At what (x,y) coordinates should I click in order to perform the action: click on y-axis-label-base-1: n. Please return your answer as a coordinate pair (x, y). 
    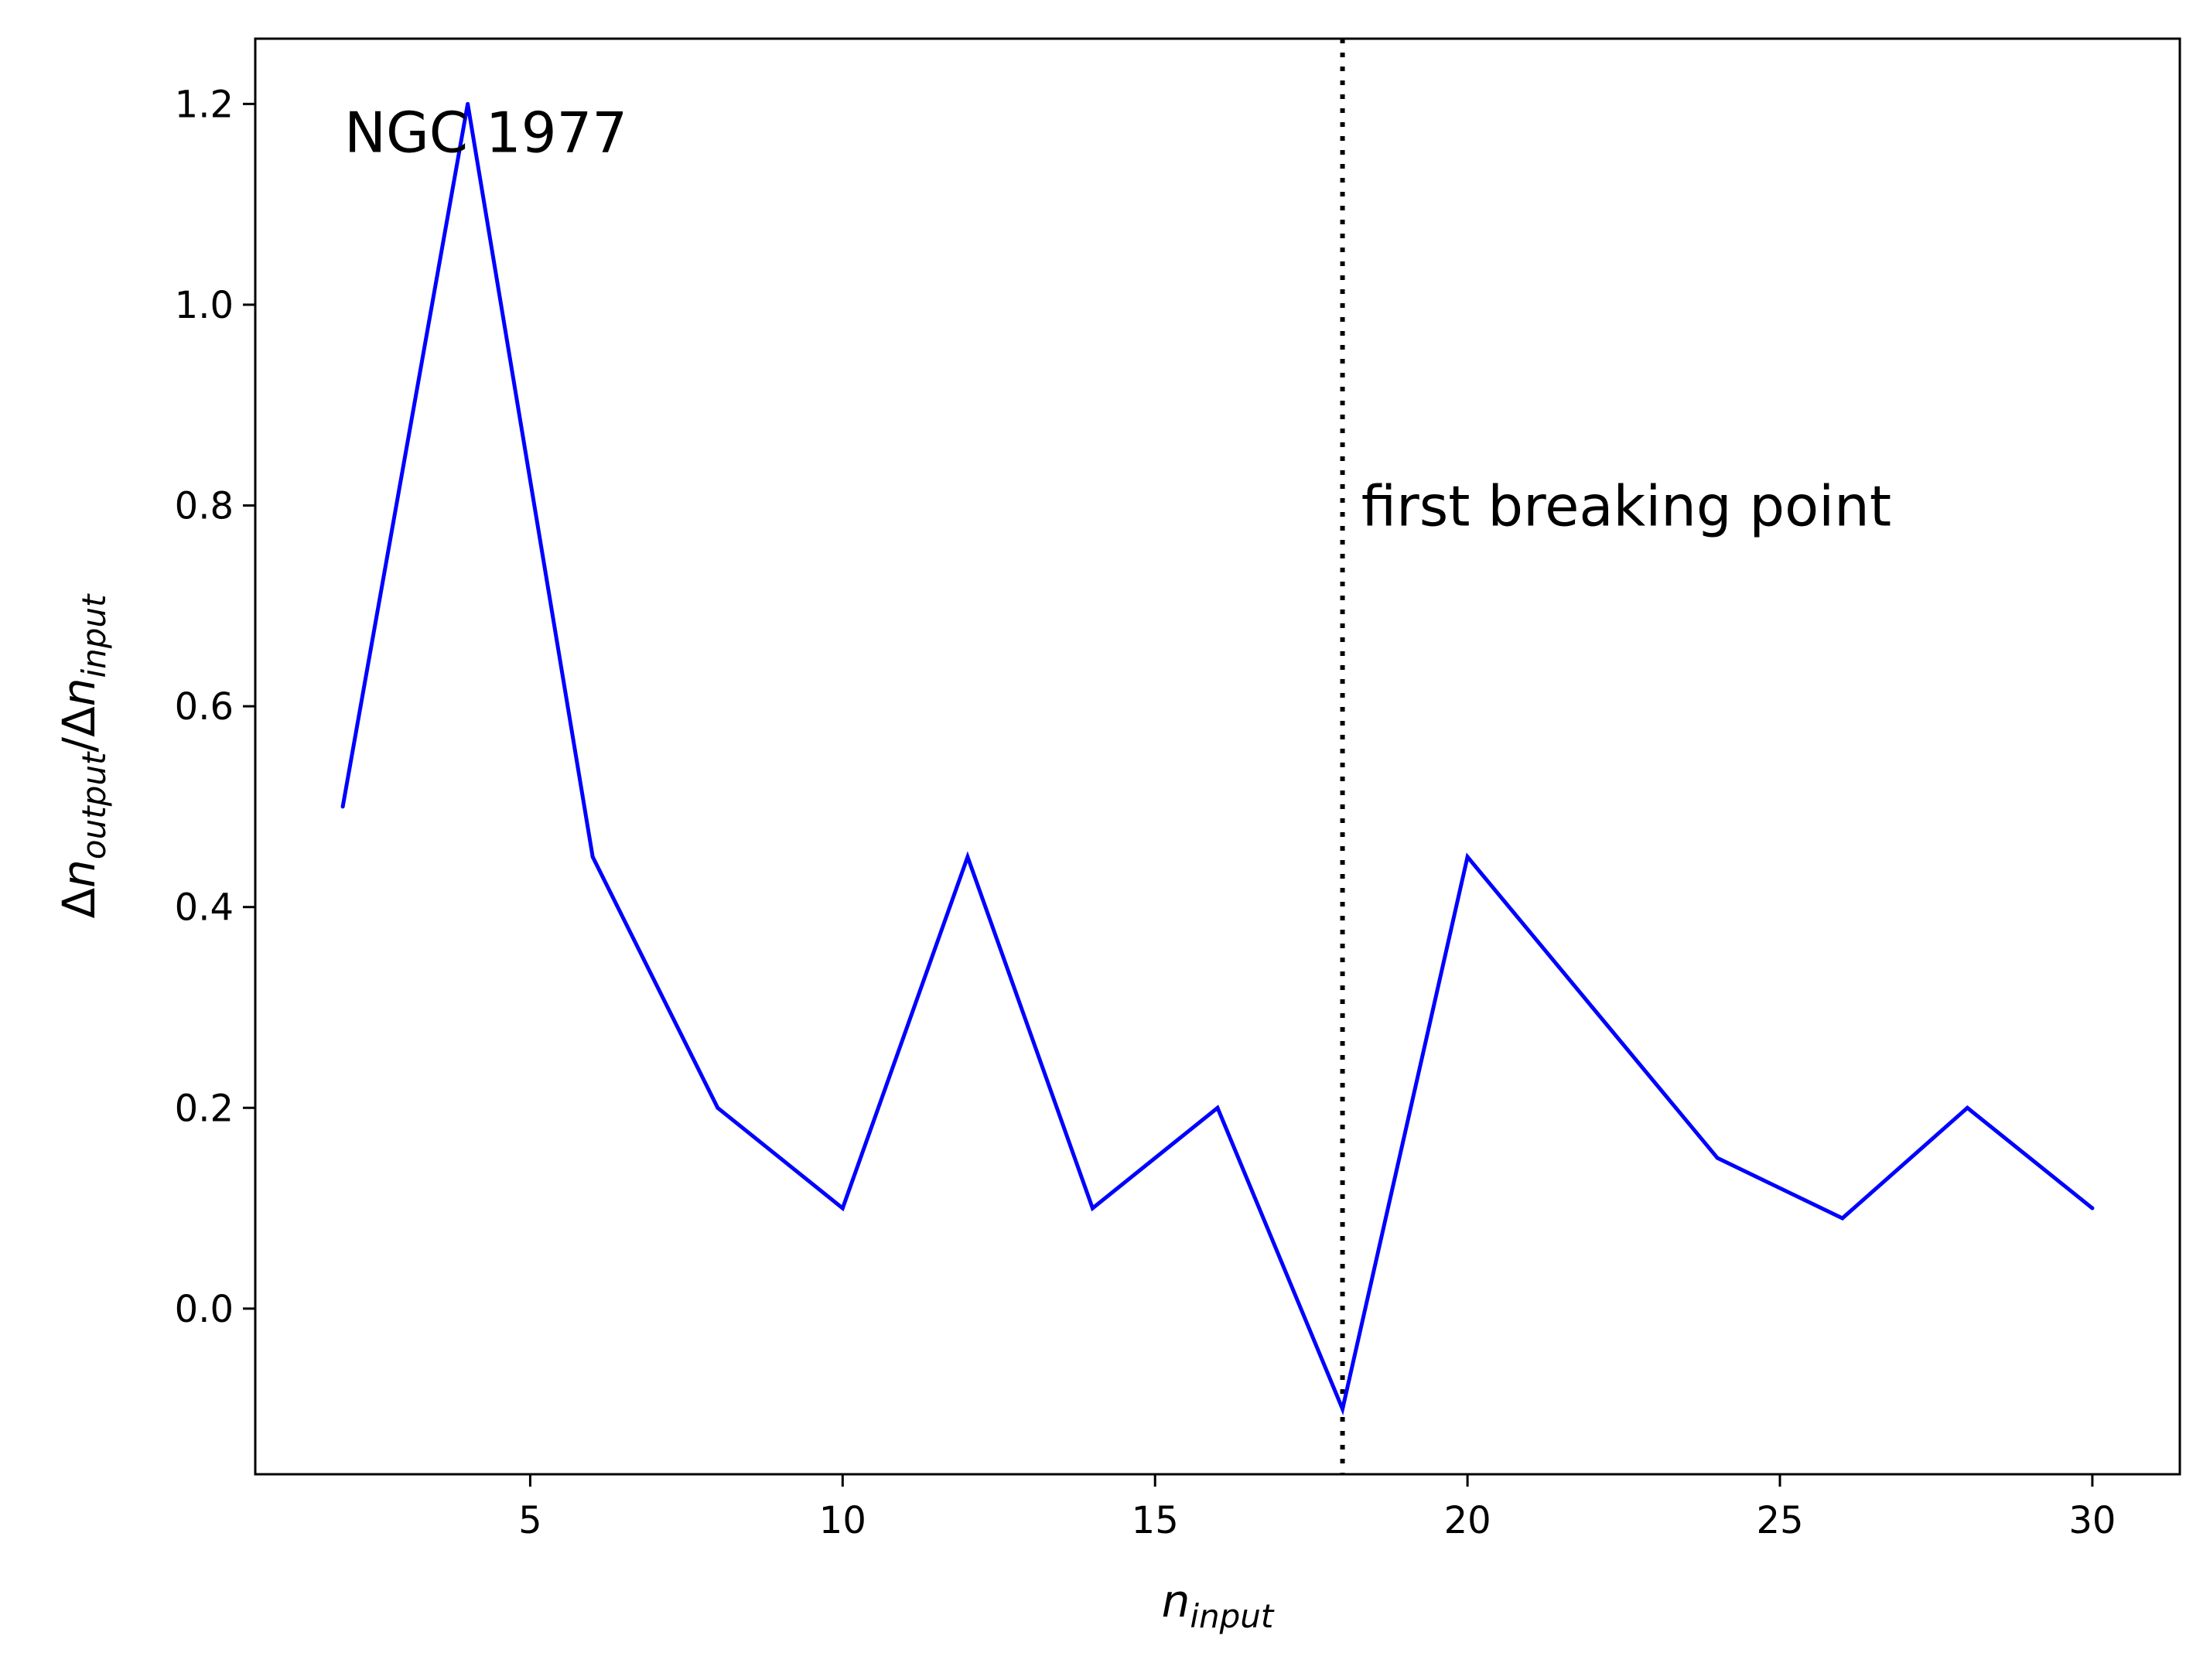
    Looking at the image, I should click on (79, 873).